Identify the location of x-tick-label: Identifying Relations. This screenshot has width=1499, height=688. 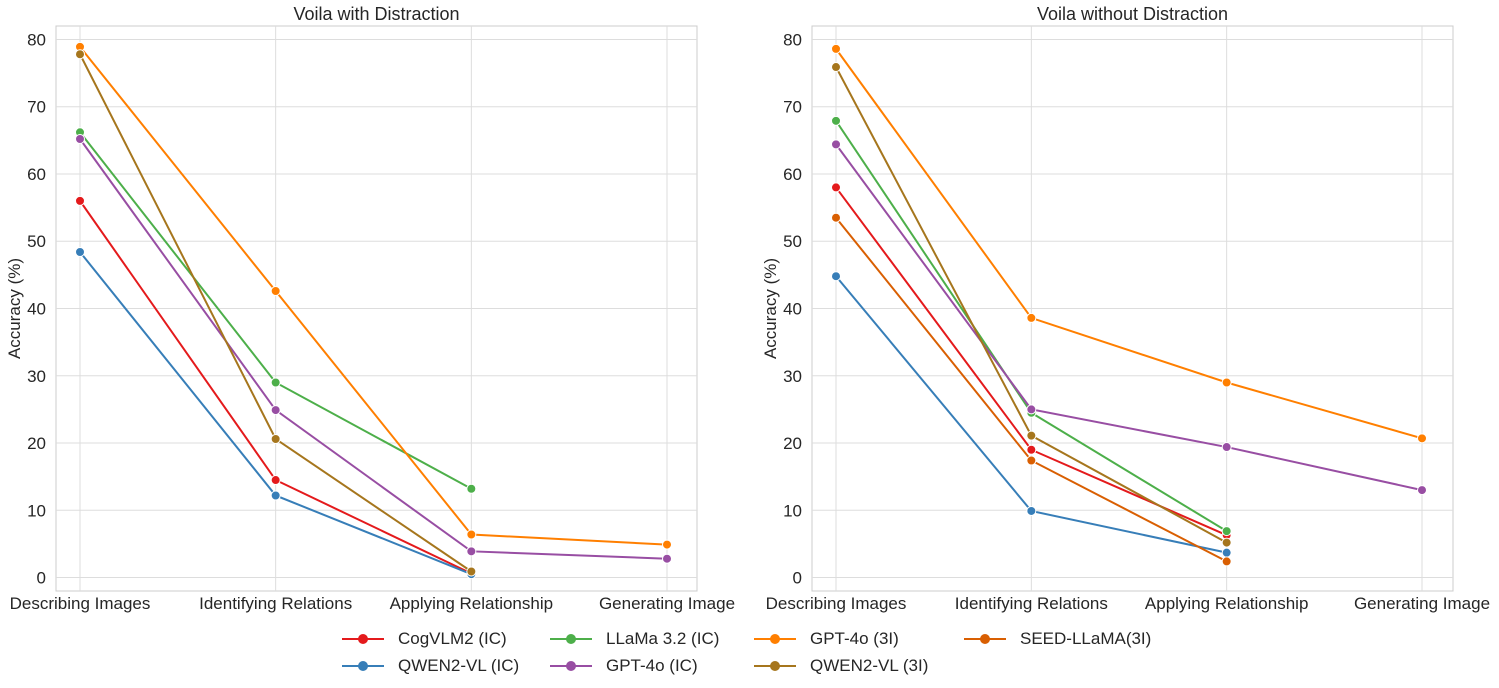
(1031, 603).